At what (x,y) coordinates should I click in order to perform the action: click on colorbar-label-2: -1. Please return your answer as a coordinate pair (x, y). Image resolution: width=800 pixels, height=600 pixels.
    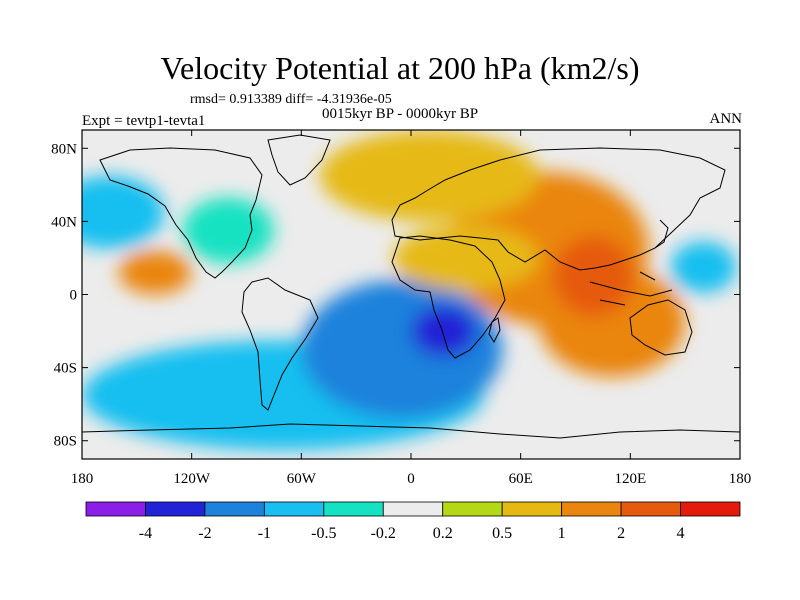
    Looking at the image, I should click on (264, 533).